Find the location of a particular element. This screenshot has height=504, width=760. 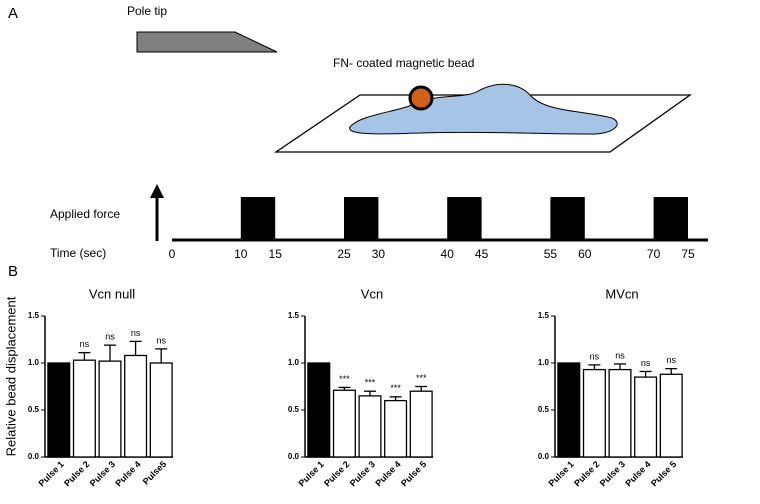

time-tick-label: 30 is located at coordinates (379, 254).